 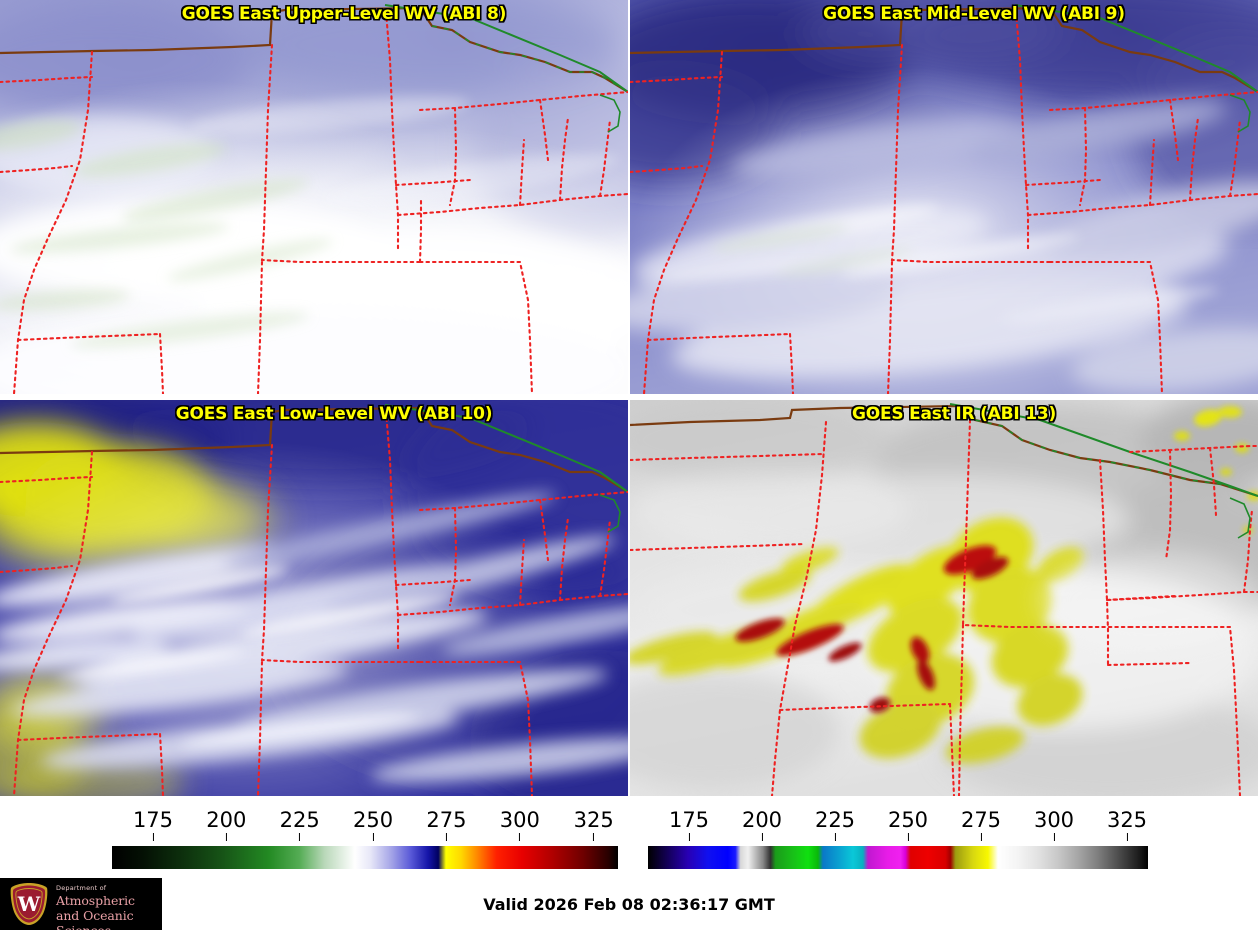 I want to click on wv-tick-300: 300, so click(x=520, y=824).